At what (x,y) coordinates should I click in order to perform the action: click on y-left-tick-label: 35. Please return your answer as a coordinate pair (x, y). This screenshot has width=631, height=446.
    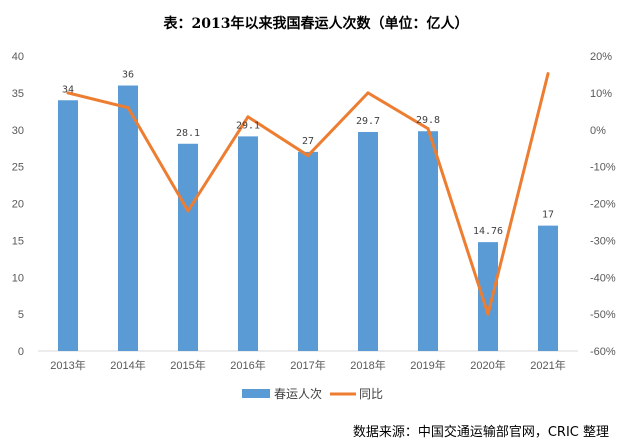
    Looking at the image, I should click on (18, 94).